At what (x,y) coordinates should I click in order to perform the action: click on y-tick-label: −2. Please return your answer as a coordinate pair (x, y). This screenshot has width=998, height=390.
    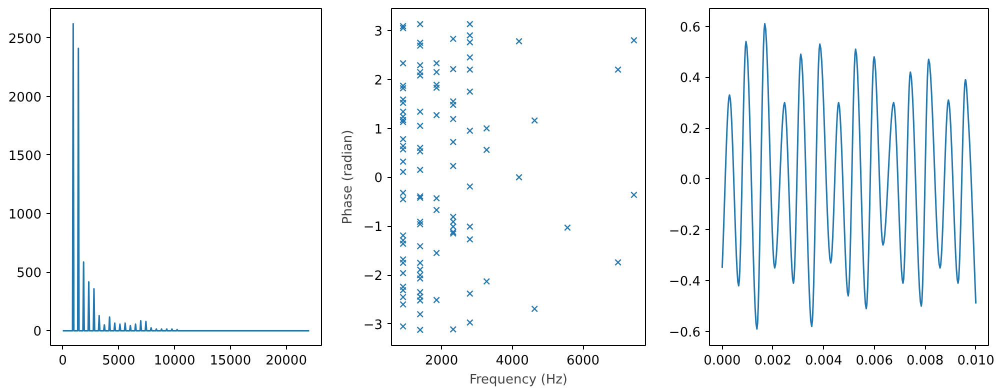
    Looking at the image, I should click on (373, 276).